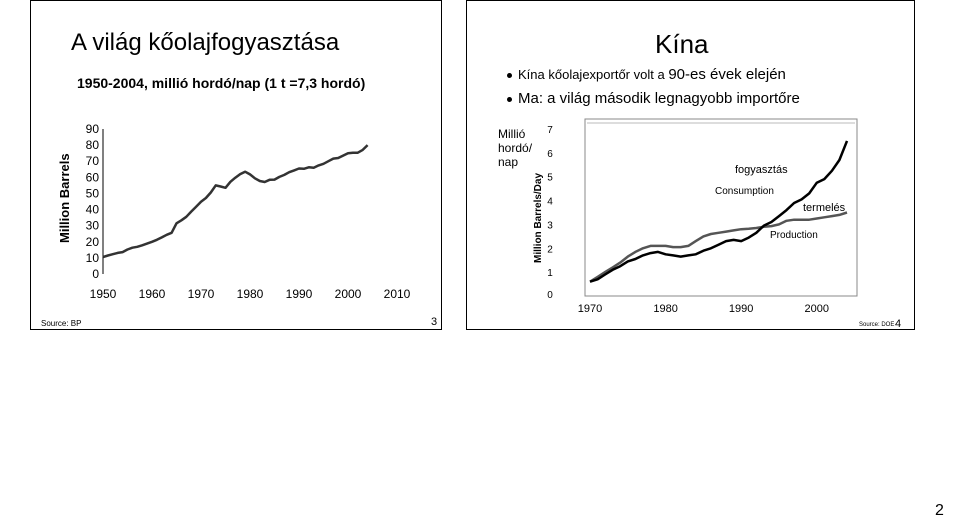 The image size is (959, 523). I want to click on plot-area, so click(721, 207).